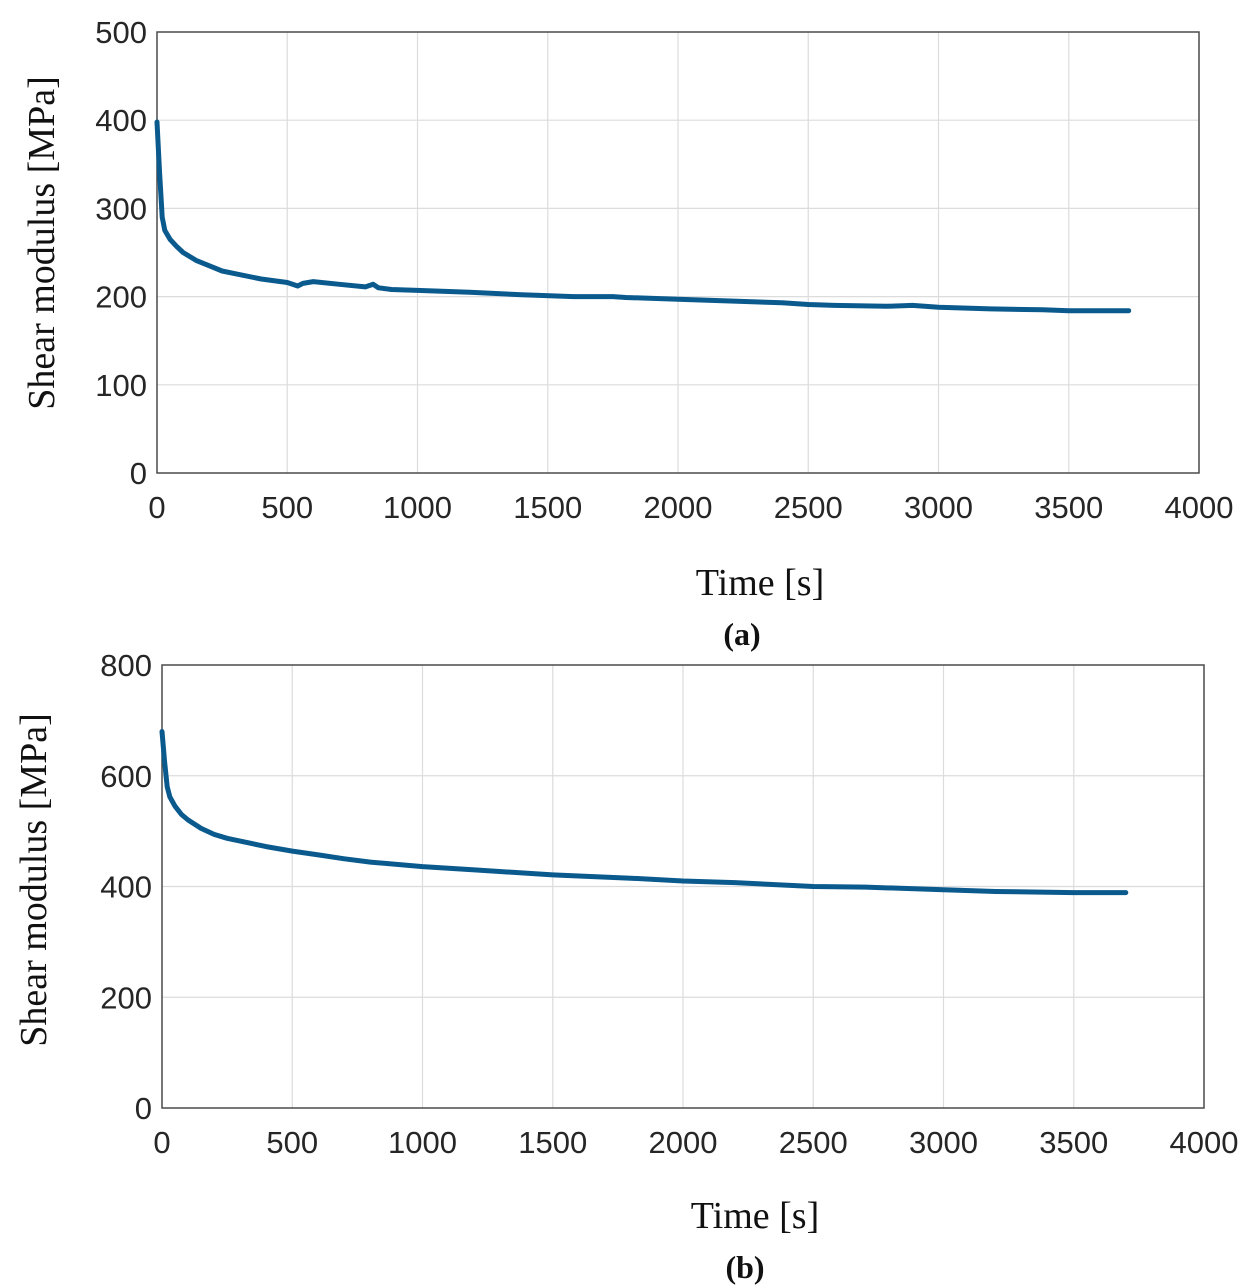  I want to click on panel-a-x-tick-label: 0, so click(156, 507).